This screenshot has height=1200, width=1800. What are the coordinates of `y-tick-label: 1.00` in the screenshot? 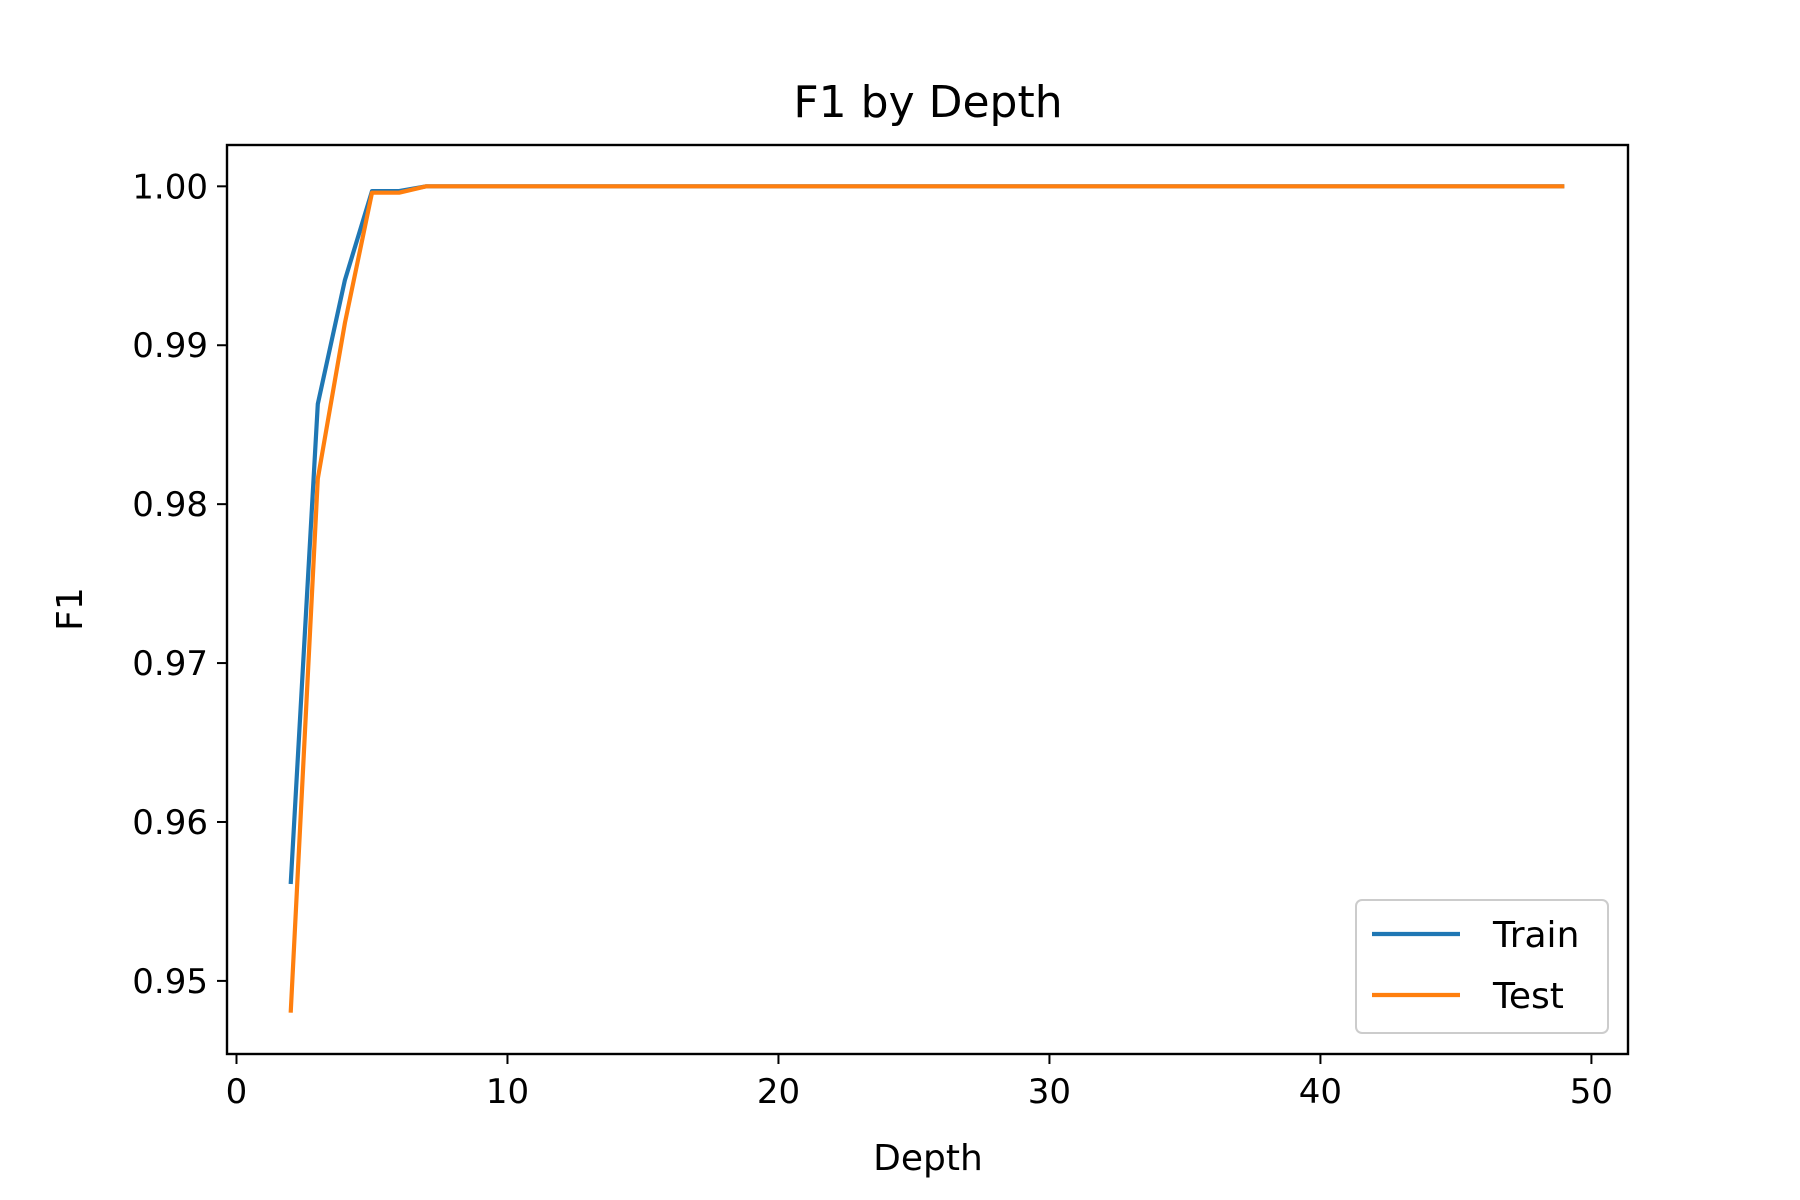 It's located at (170, 187).